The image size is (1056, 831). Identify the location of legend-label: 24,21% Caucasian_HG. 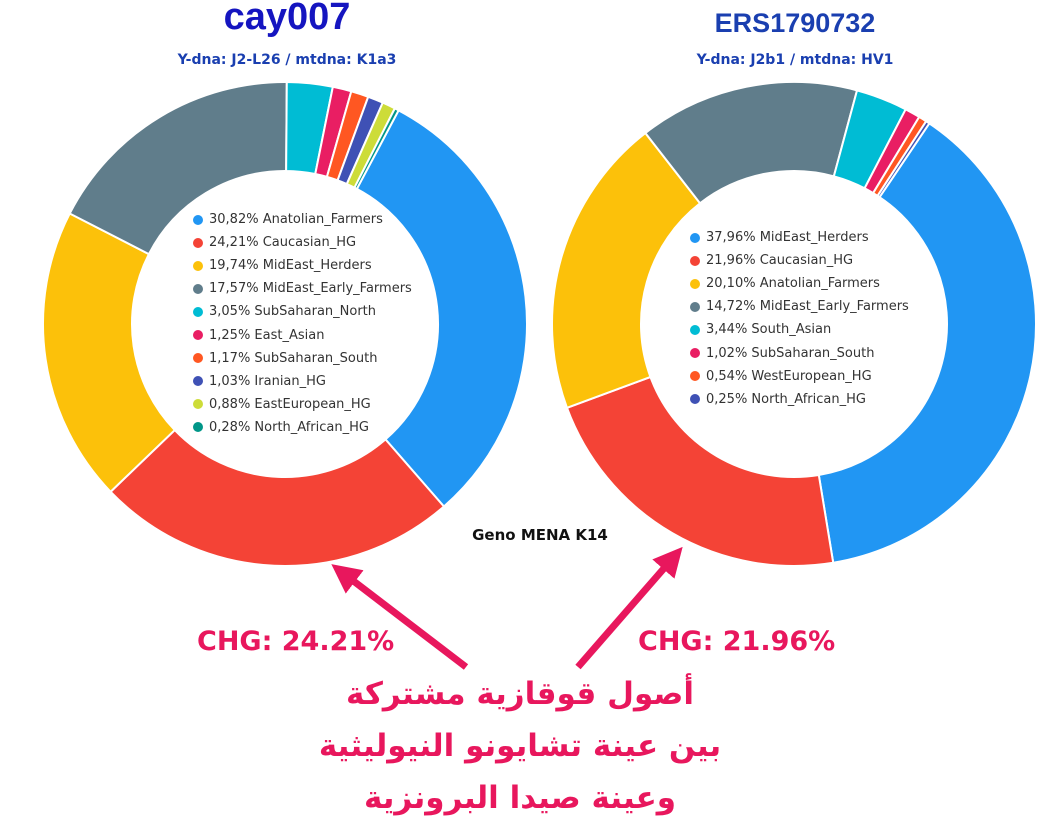
(283, 243).